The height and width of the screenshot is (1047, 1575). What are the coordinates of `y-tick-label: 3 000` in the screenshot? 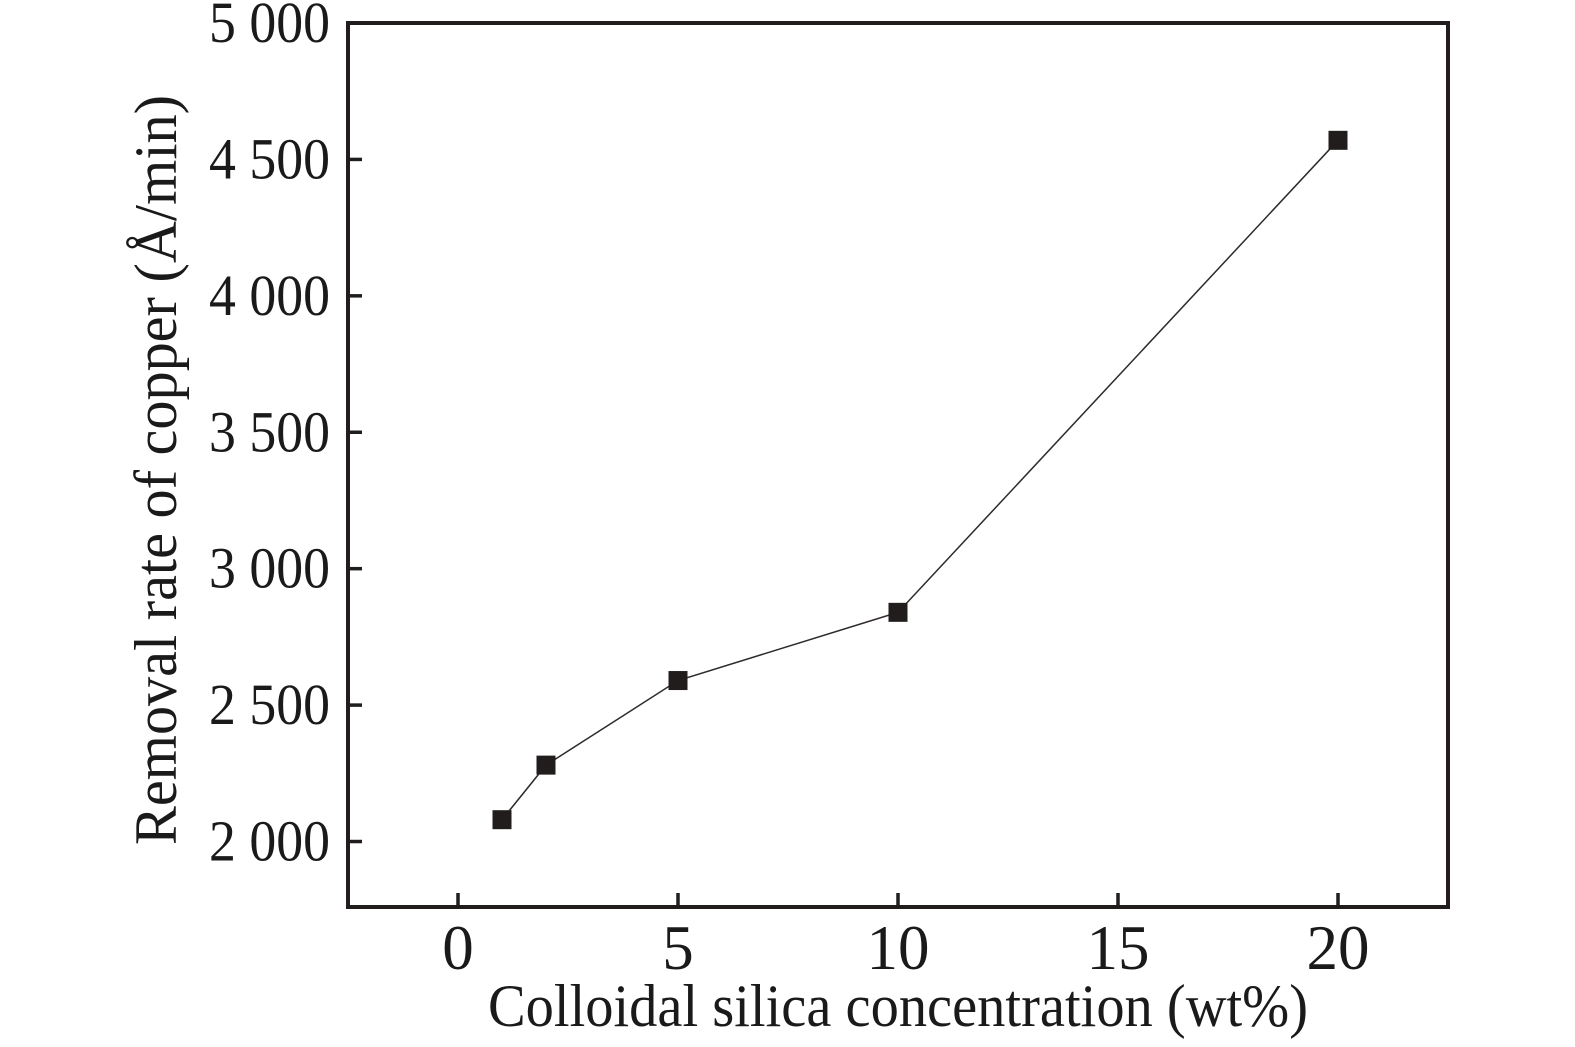 It's located at (269, 568).